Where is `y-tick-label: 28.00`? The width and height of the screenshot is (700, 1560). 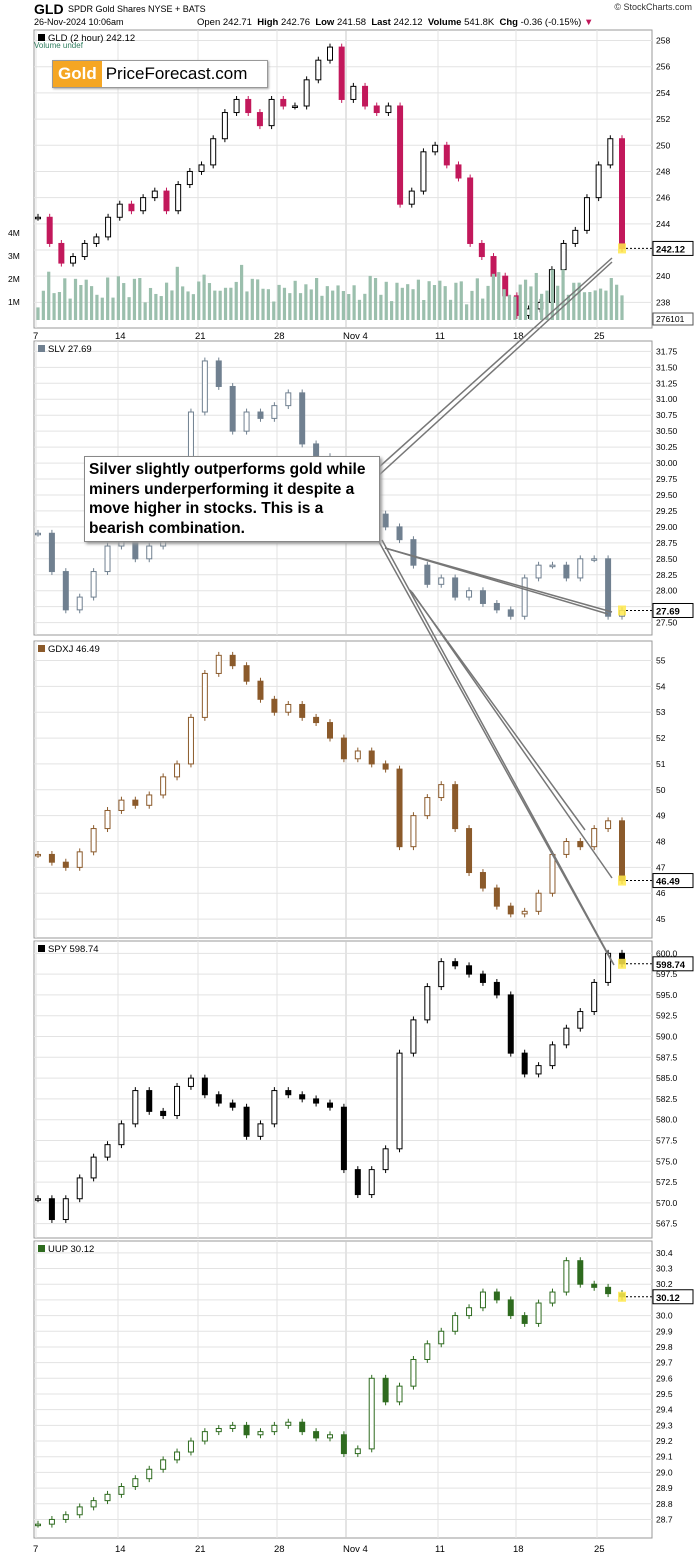 y-tick-label: 28.00 is located at coordinates (667, 591).